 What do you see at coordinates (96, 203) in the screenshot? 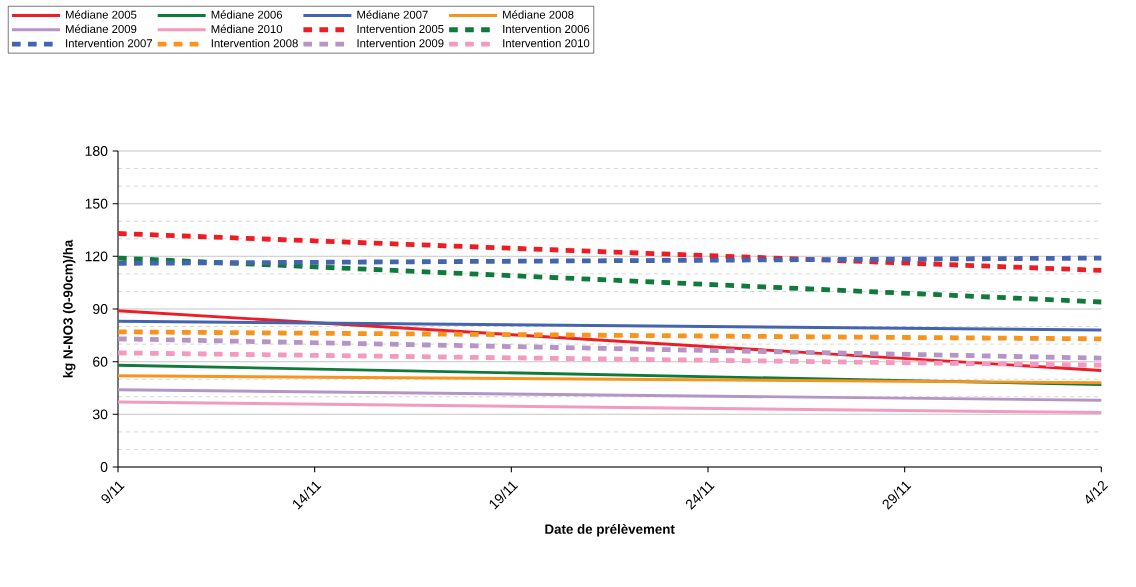
I see `y-tick-label: 150` at bounding box center [96, 203].